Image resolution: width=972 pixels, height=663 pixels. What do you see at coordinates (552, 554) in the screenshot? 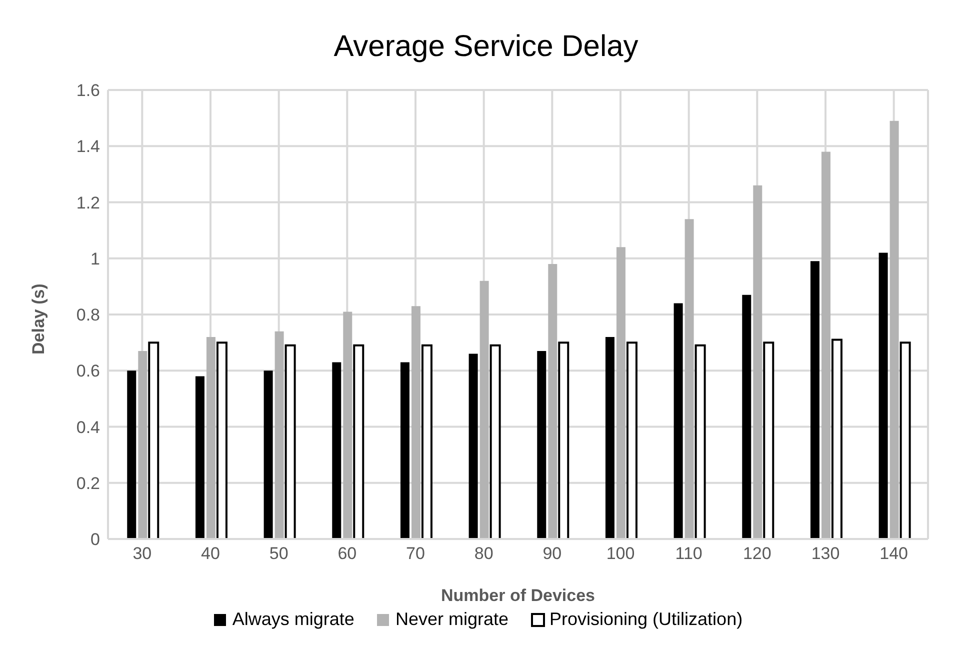
I see `x-tick-label: 90` at bounding box center [552, 554].